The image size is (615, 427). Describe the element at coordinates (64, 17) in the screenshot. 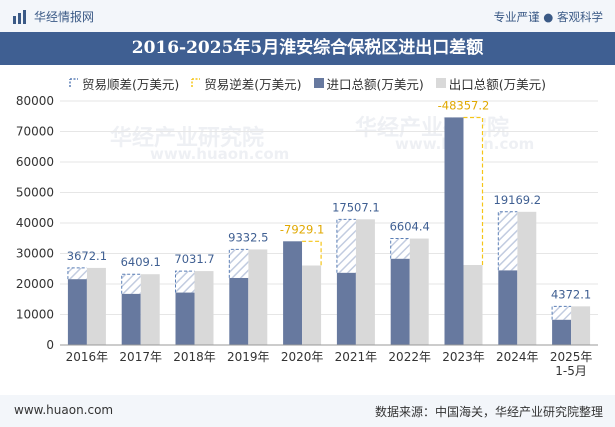

I see `brand-name: 华经情报网` at that location.